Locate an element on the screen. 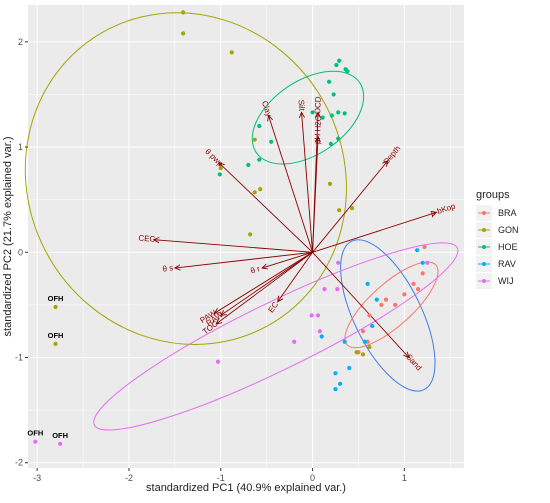 This screenshot has width=550, height=503. y-tick-label: 0 is located at coordinates (20, 252).